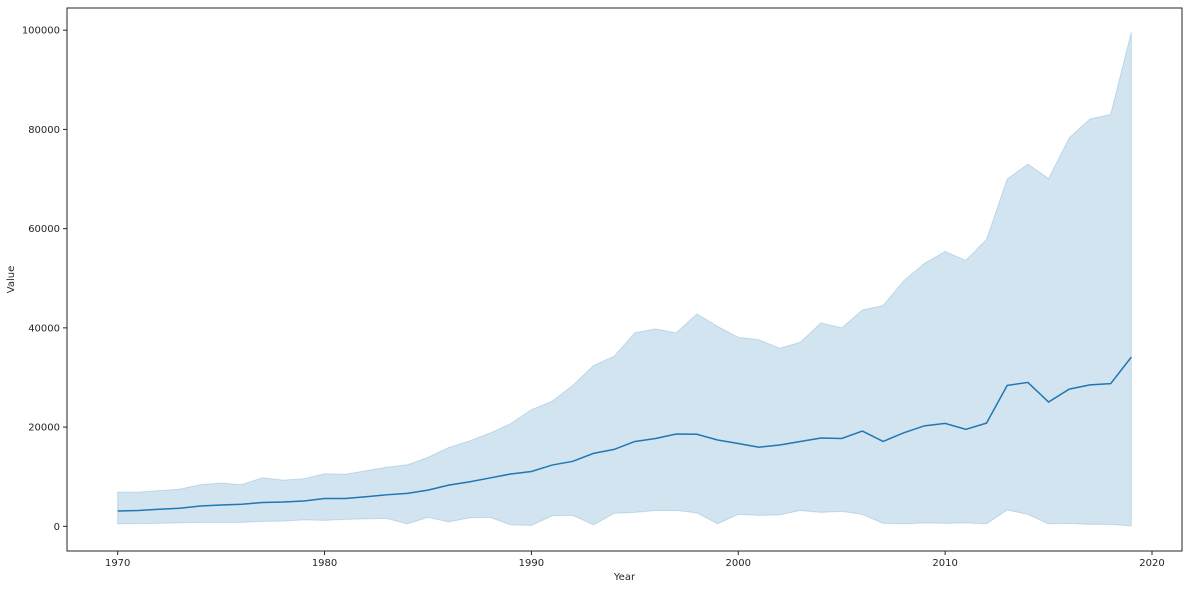 This screenshot has width=1189, height=589. Describe the element at coordinates (44, 229) in the screenshot. I see `y-tick-label: 60000` at that location.